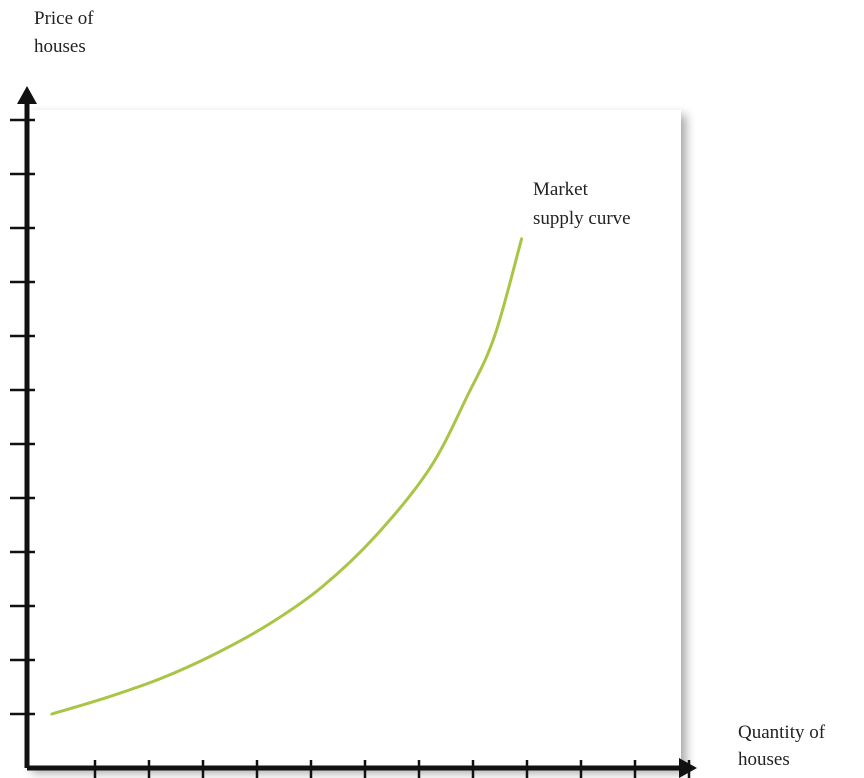 Image resolution: width=864 pixels, height=778 pixels. I want to click on x-axis-title: Quantity of houses, so click(782, 746).